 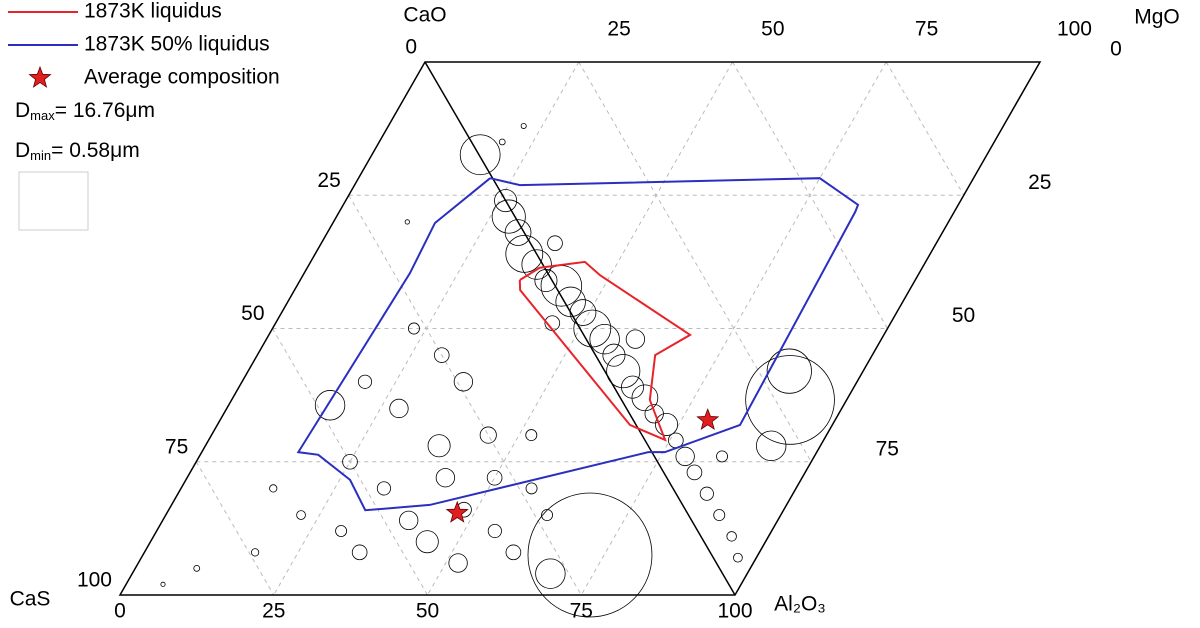 What do you see at coordinates (40, 76) in the screenshot?
I see `legend-swatch` at bounding box center [40, 76].